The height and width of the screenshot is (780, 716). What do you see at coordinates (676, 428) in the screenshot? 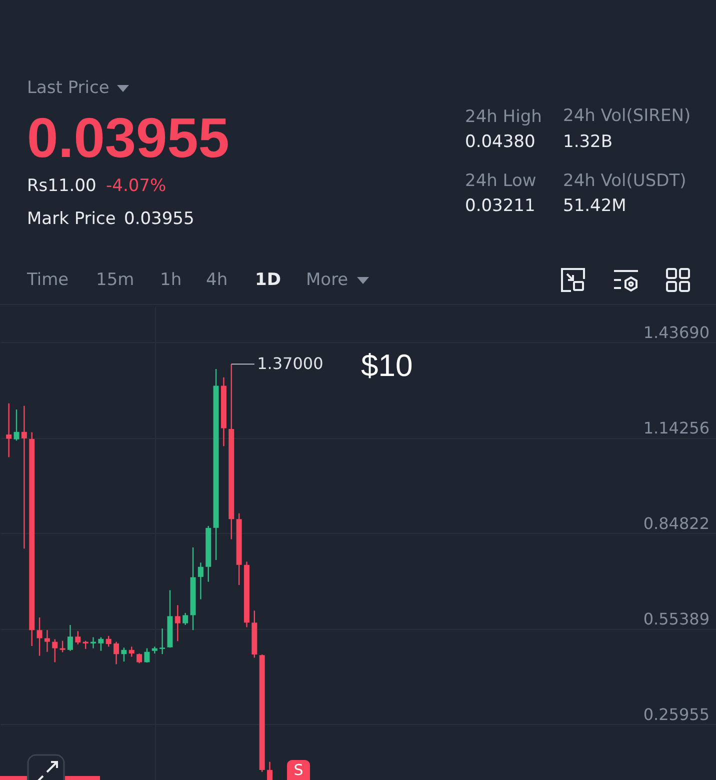
I see `y-tick-label: 1.14256` at bounding box center [676, 428].